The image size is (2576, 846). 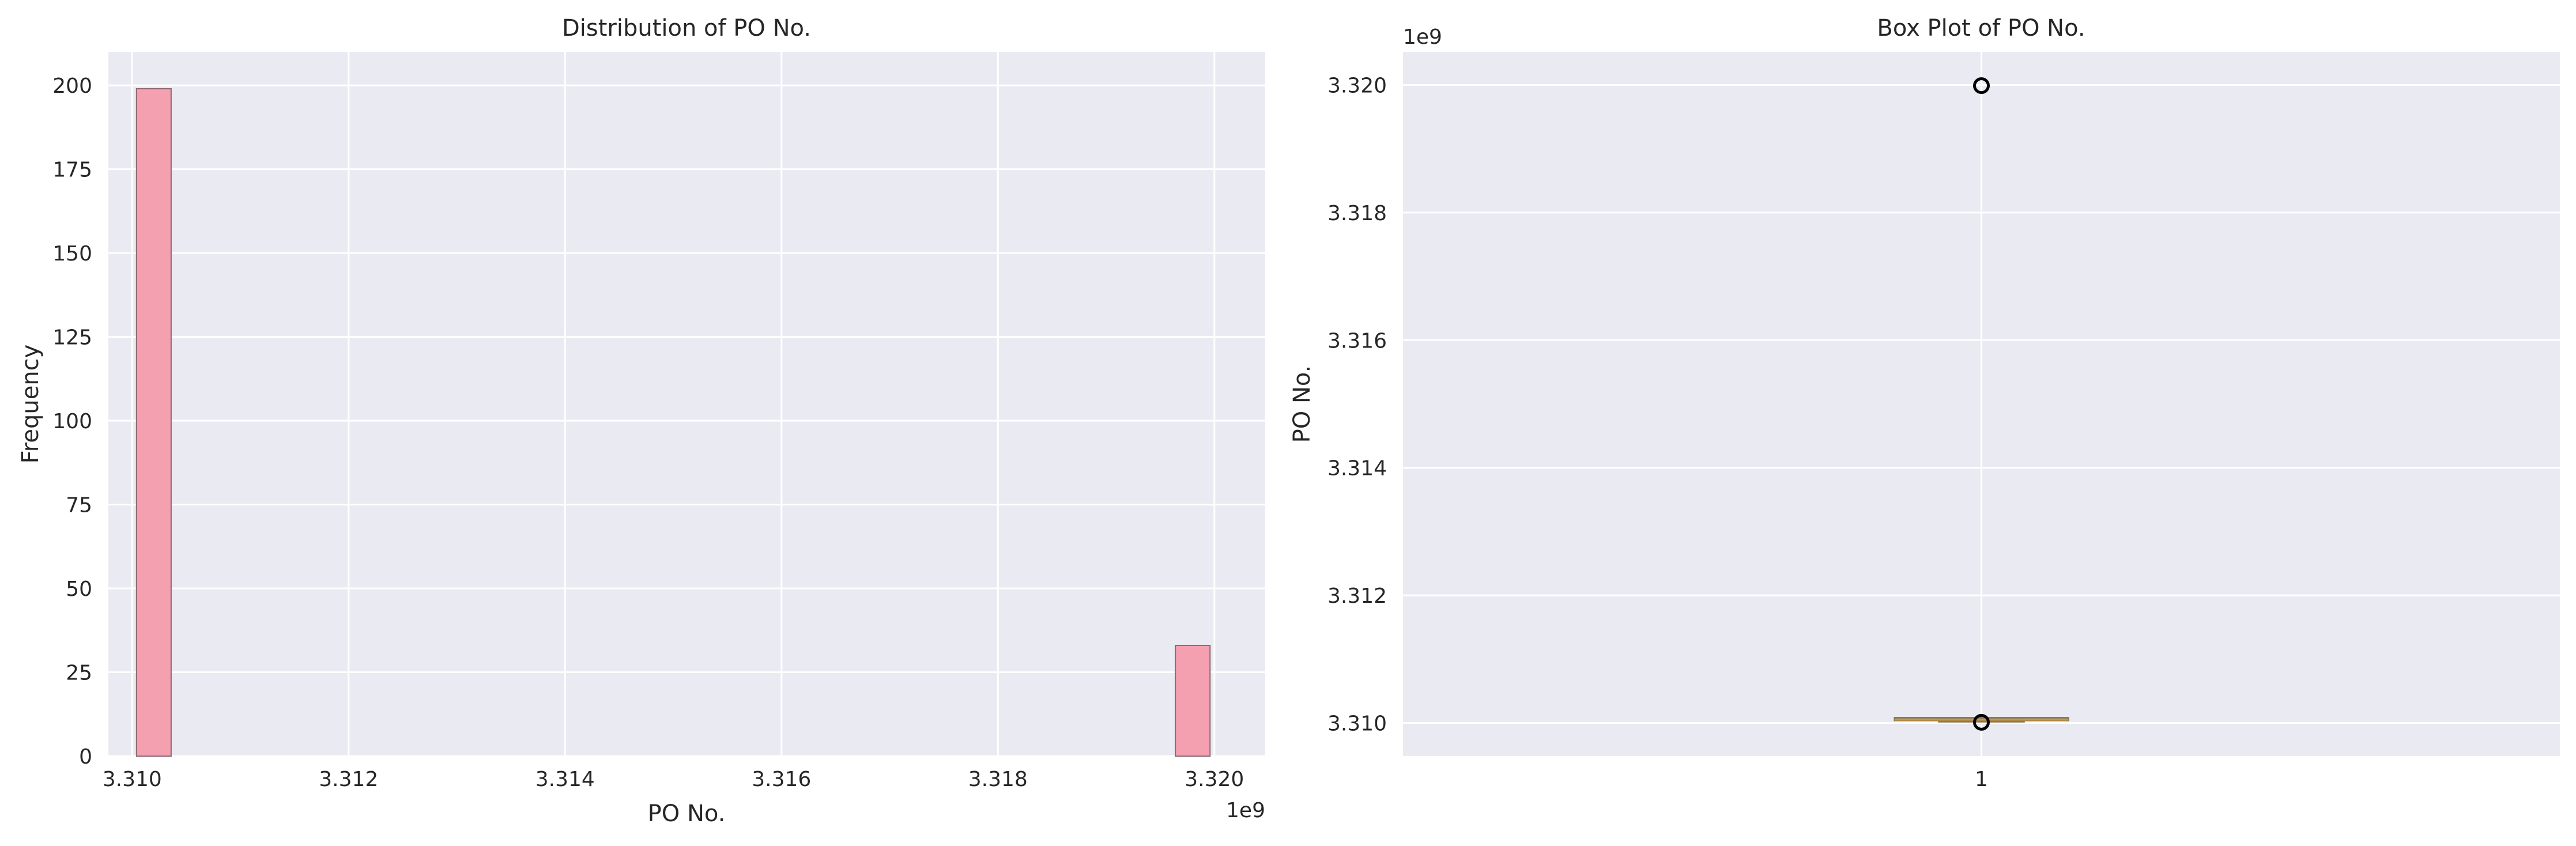 What do you see at coordinates (30, 404) in the screenshot?
I see `histogram-y-axis-label: Frequency` at bounding box center [30, 404].